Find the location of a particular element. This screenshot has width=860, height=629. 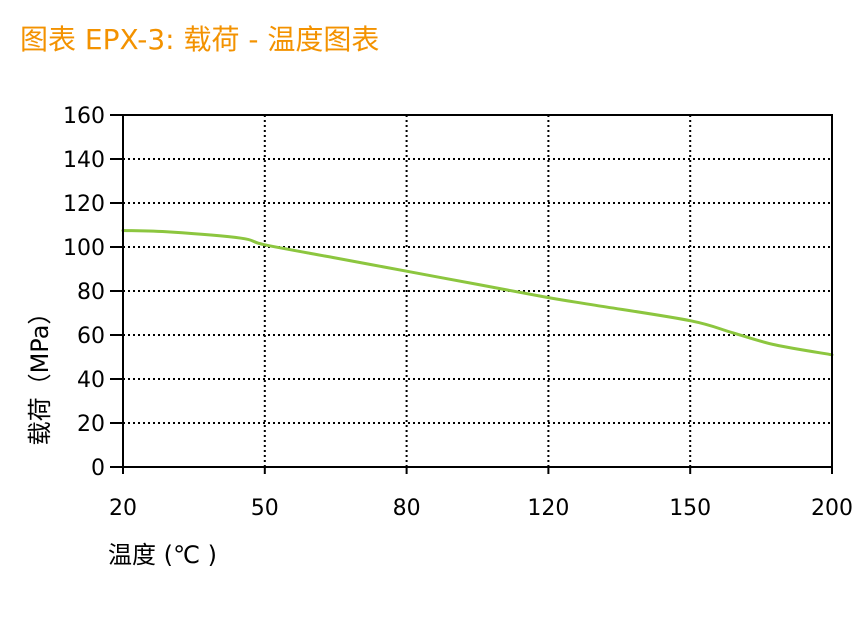

x-axis-label: 温度 (℃ ) is located at coordinates (162, 555).